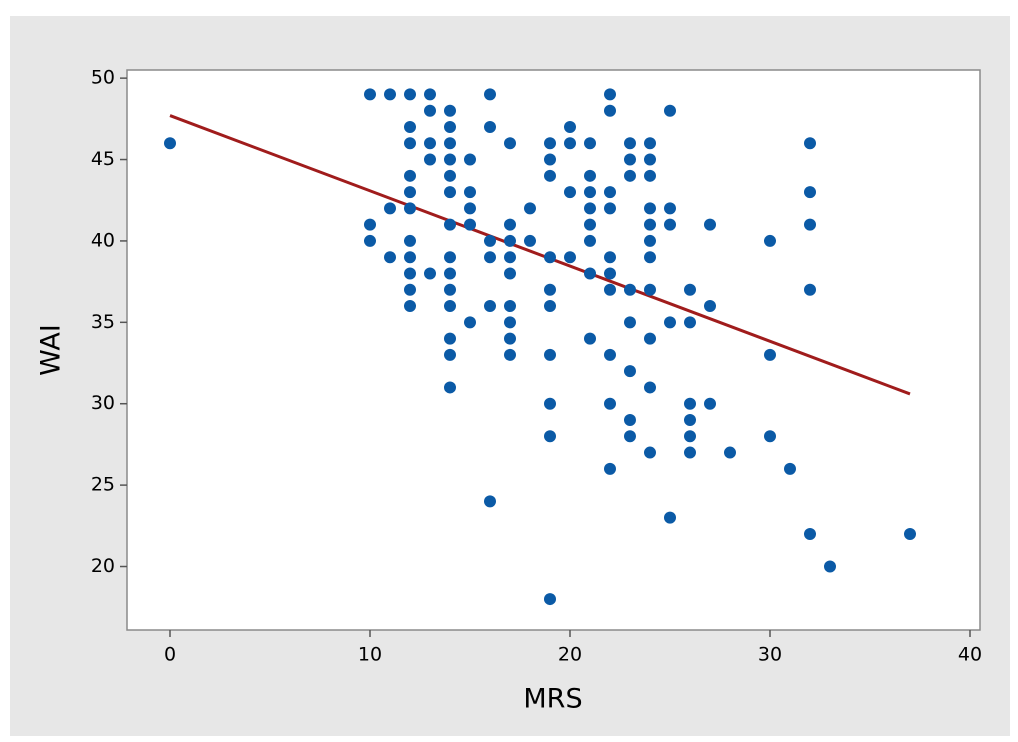 The height and width of the screenshot is (742, 1018). Describe the element at coordinates (103, 159) in the screenshot. I see `y-tick-label: 45` at that location.